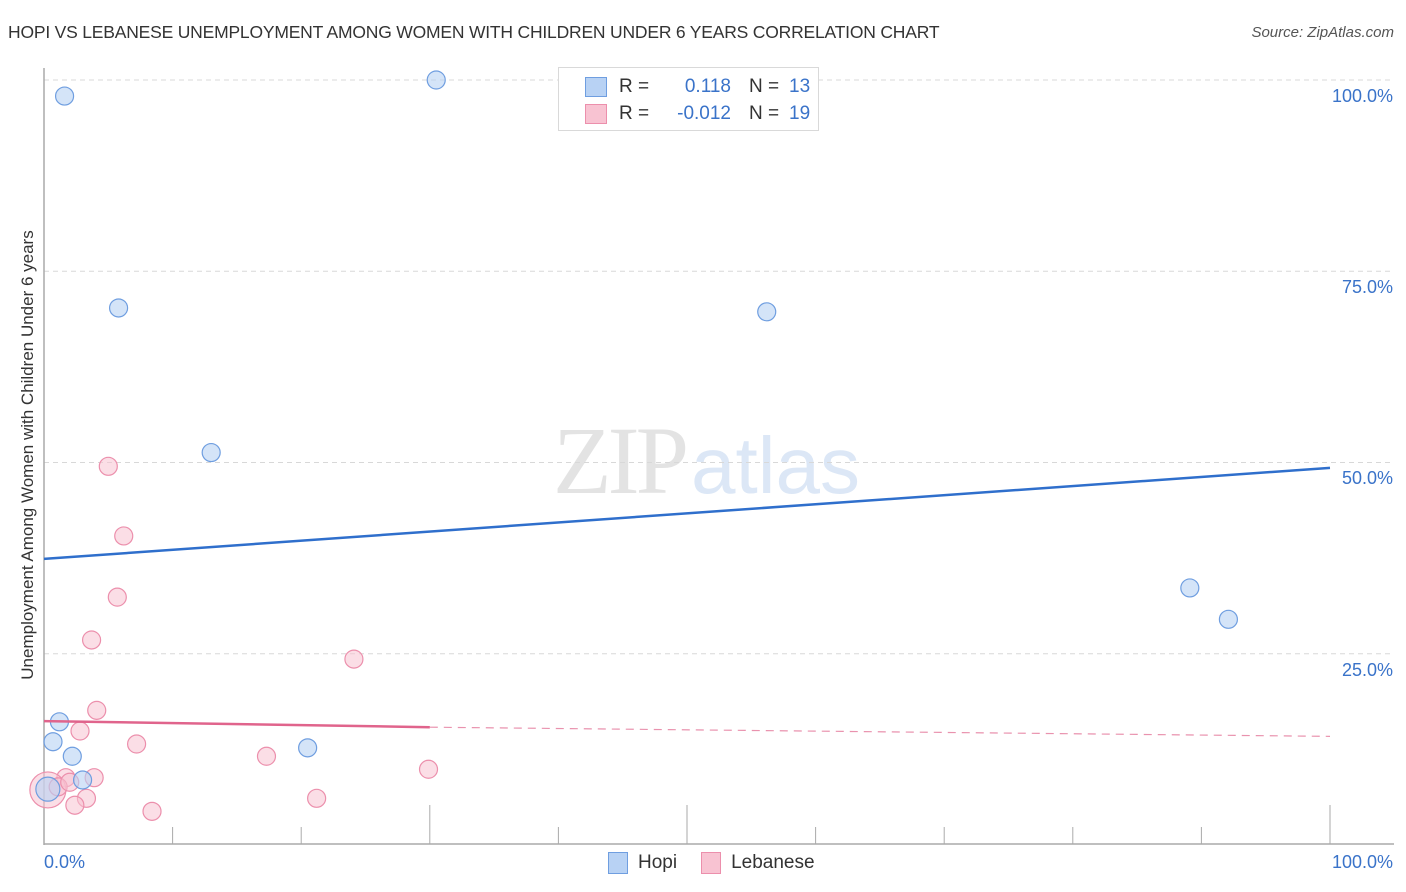  What do you see at coordinates (1362, 96) in the screenshot?
I see `y-tick-100: 100.0%` at bounding box center [1362, 96].